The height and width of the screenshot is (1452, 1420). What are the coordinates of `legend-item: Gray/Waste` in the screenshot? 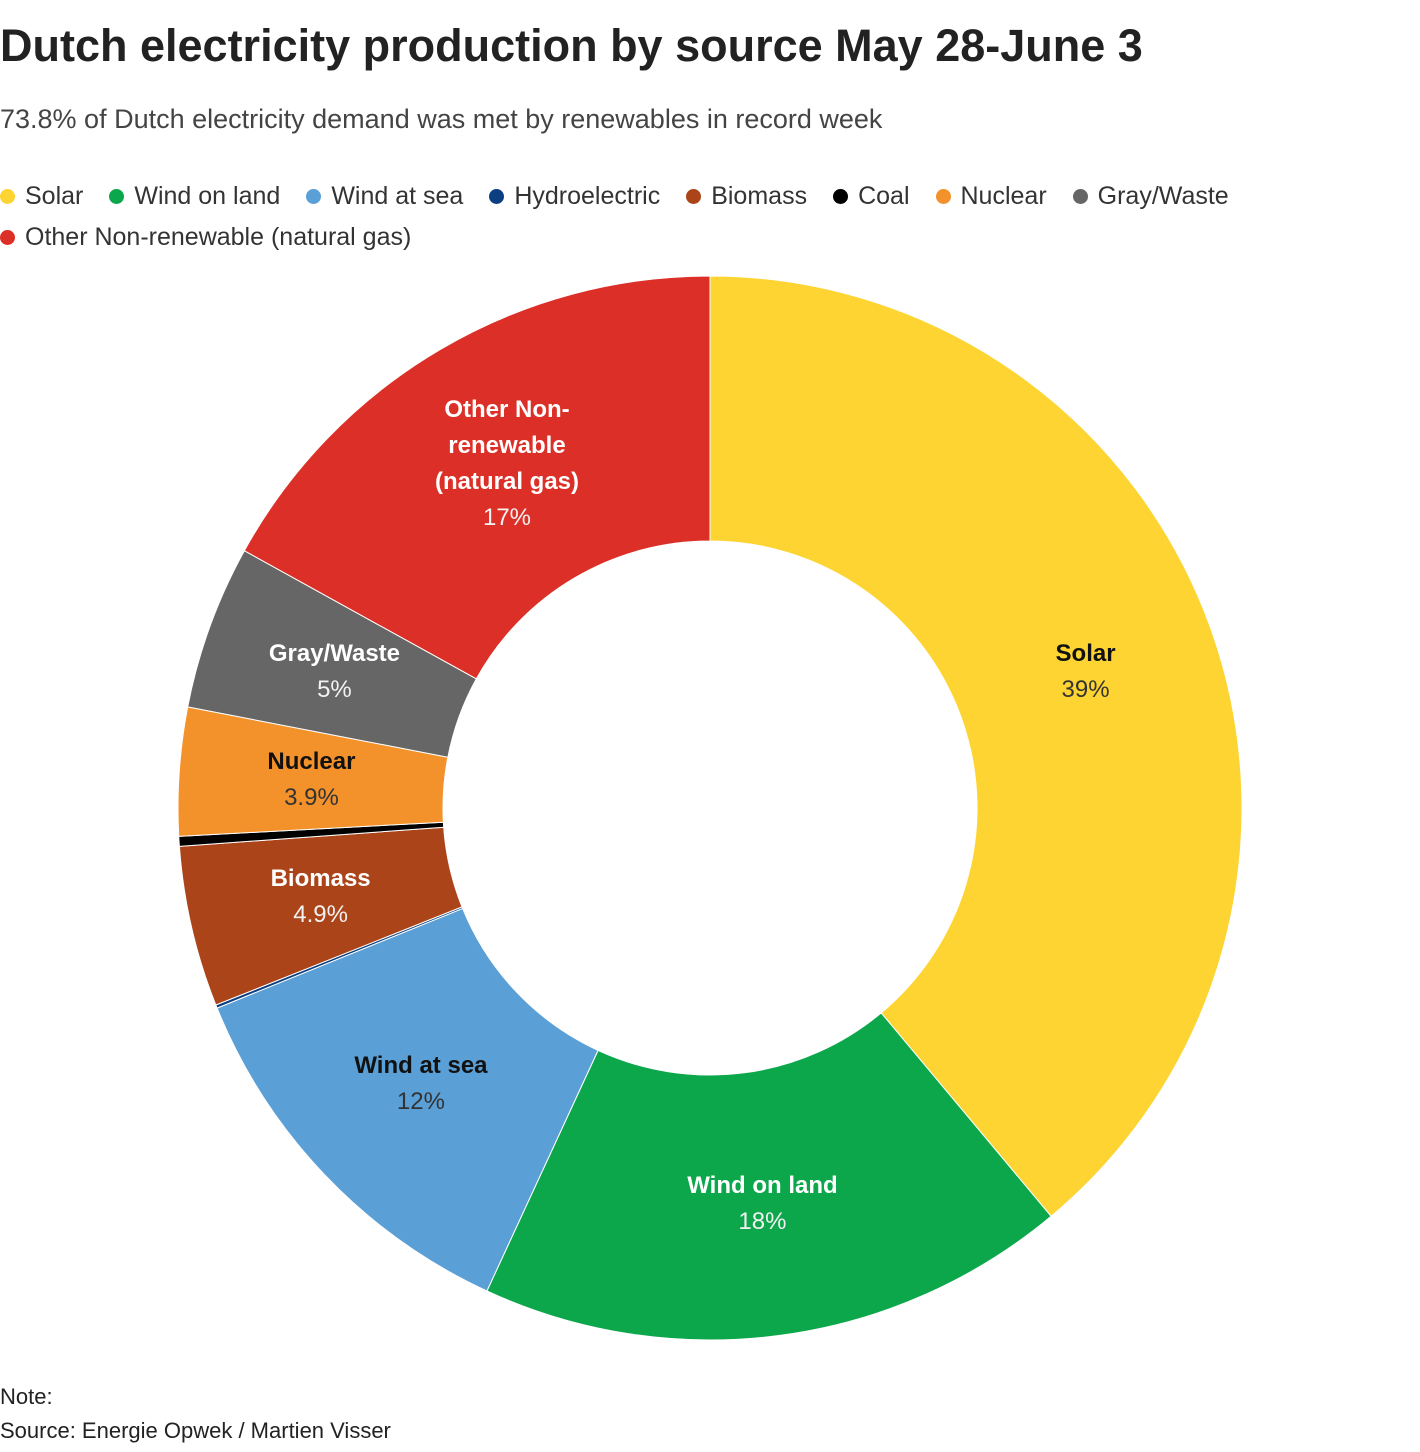 It's located at (1150, 196).